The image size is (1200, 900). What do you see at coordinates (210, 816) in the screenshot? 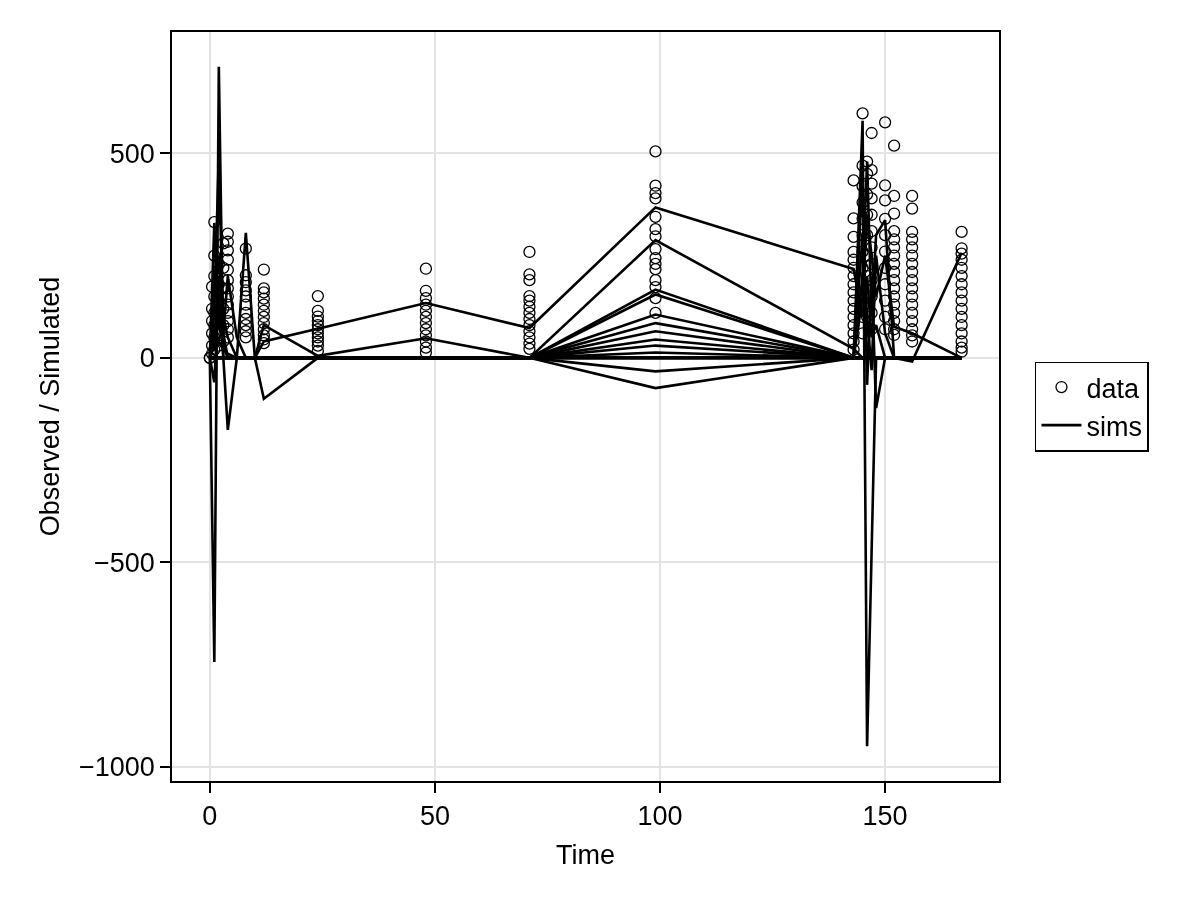
I see `x-tick-label: 0` at bounding box center [210, 816].